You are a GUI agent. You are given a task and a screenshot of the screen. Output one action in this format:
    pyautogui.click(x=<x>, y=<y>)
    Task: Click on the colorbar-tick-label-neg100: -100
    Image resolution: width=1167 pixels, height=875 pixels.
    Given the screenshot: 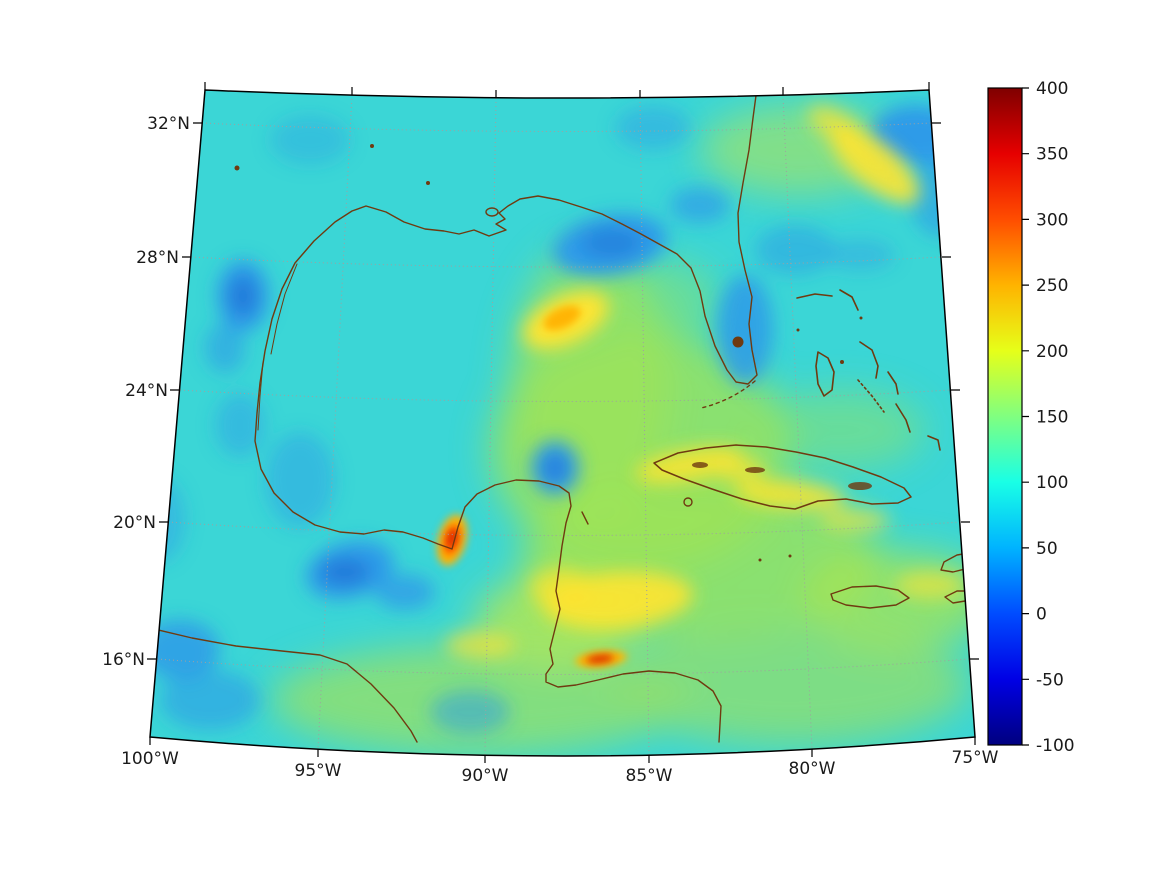 What is the action you would take?
    pyautogui.click(x=1055, y=746)
    